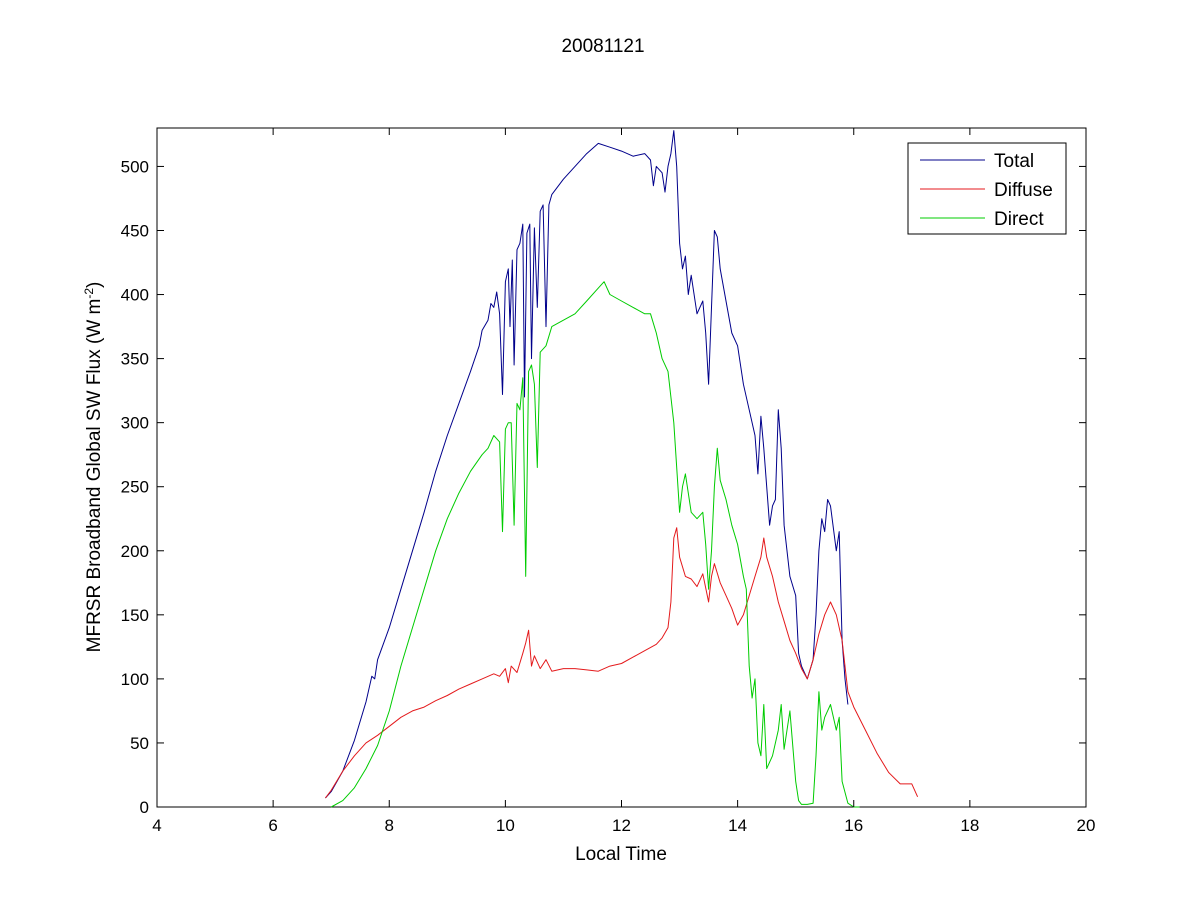 Image resolution: width=1200 pixels, height=900 pixels. What do you see at coordinates (1019, 219) in the screenshot?
I see `legend-label-direct: Direct` at bounding box center [1019, 219].